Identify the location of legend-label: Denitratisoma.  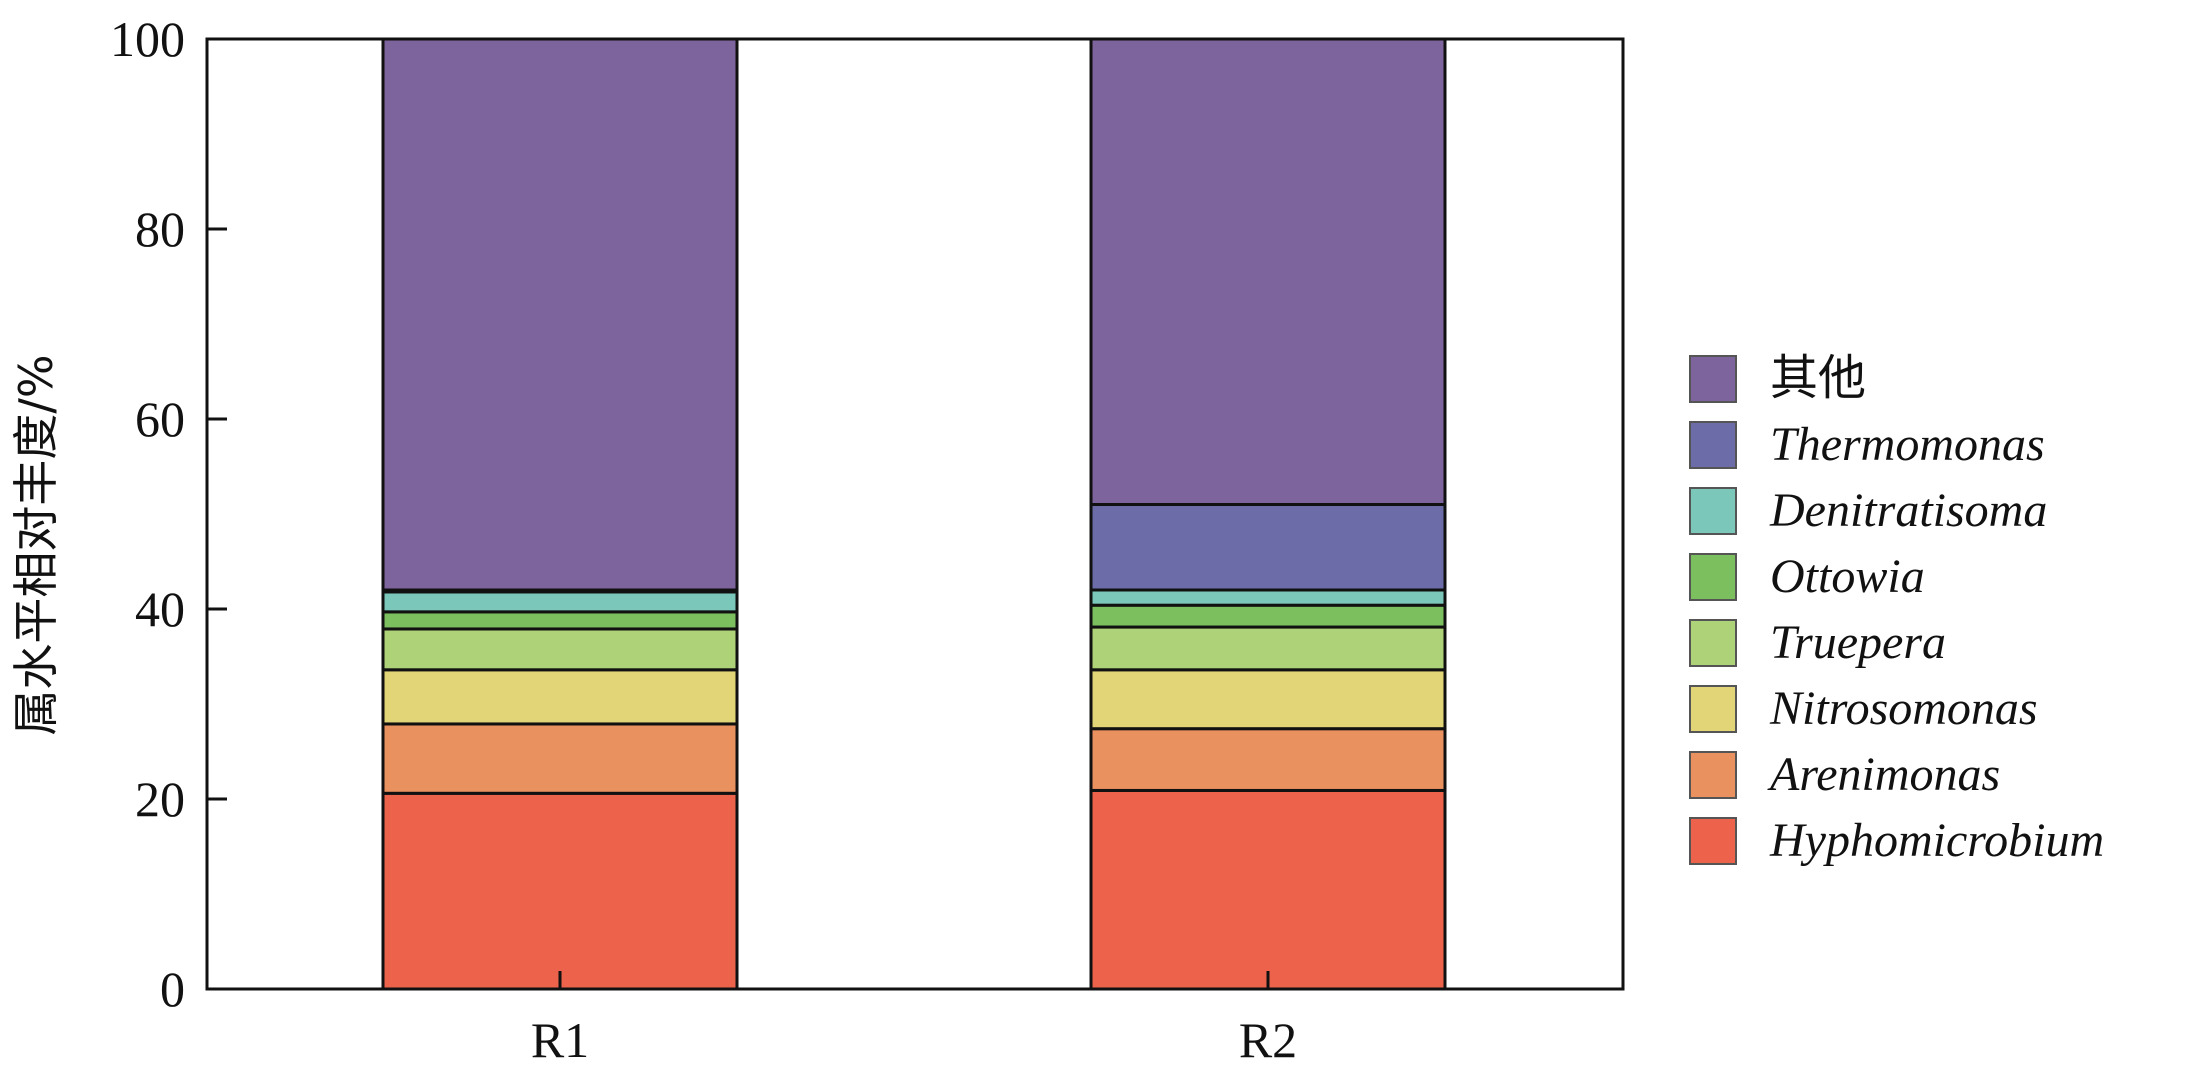
(1908, 510).